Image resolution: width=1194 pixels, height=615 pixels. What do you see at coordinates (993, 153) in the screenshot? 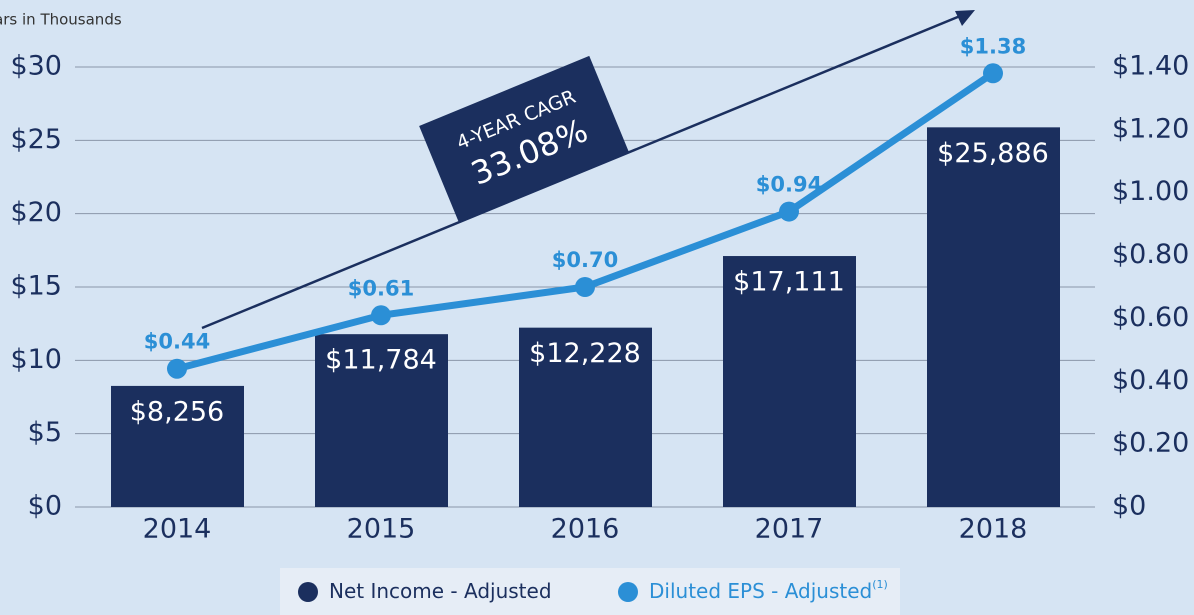
I see `bar-value-label: $25,886` at bounding box center [993, 153].